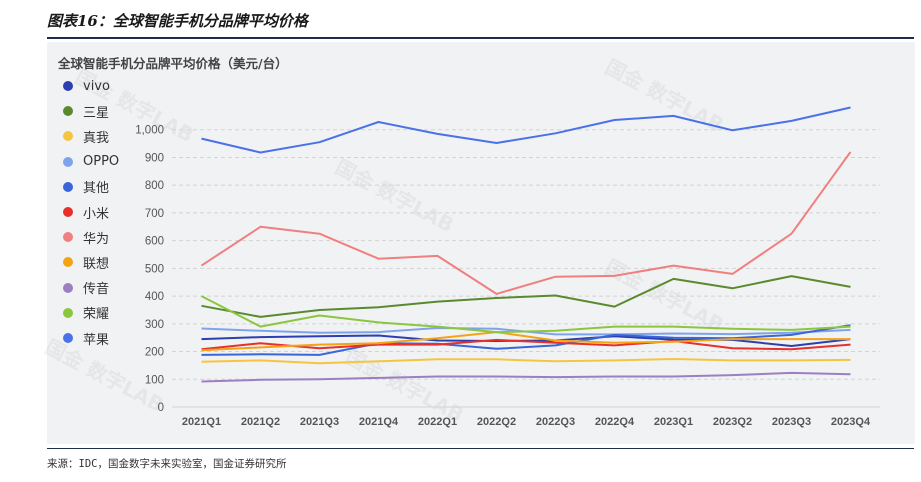 The width and height of the screenshot is (921, 482). I want to click on y-tick-label: 400, so click(154, 297).